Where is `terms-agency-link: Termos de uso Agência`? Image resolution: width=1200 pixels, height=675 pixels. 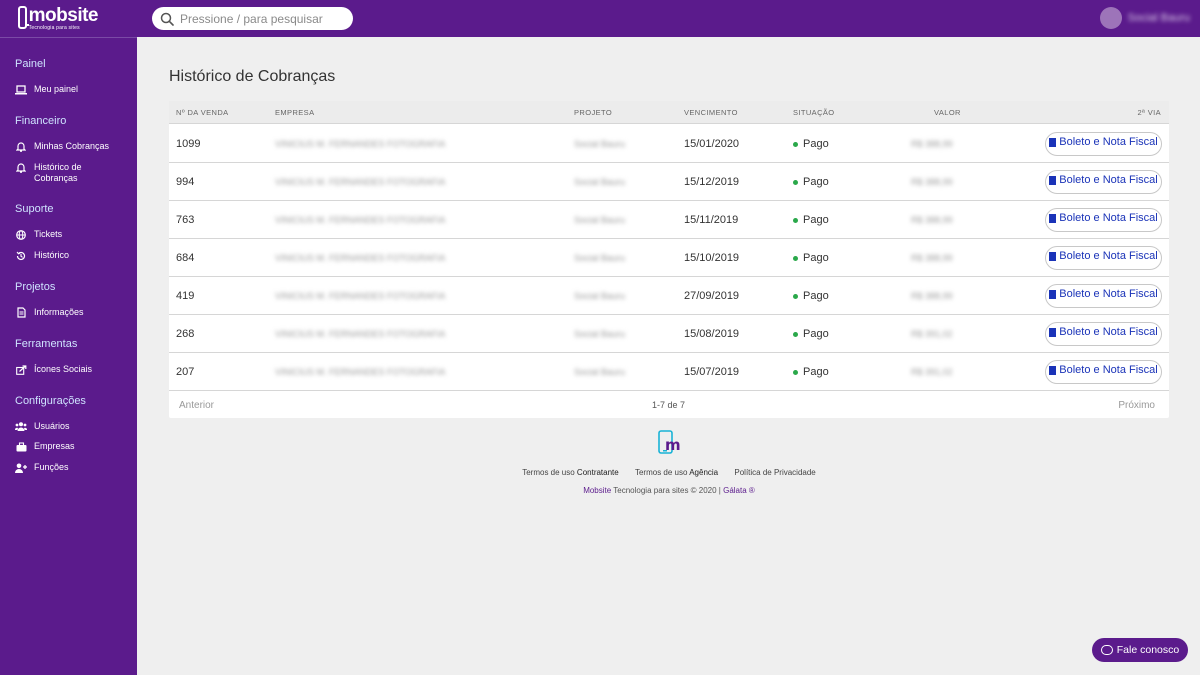 terms-agency-link: Termos de uso Agência is located at coordinates (676, 472).